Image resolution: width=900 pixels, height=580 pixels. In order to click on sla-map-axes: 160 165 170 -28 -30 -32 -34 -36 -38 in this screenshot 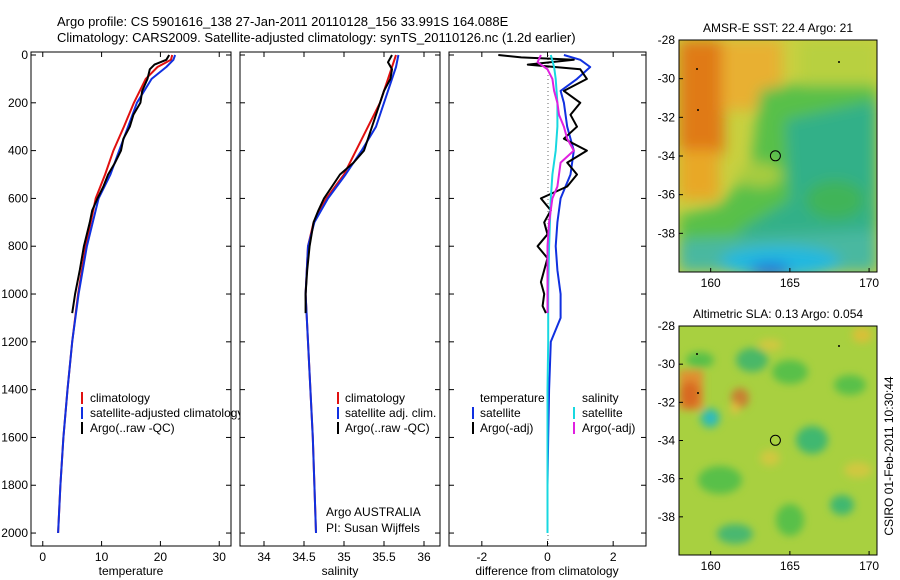, I will do `click(769, 446)`.